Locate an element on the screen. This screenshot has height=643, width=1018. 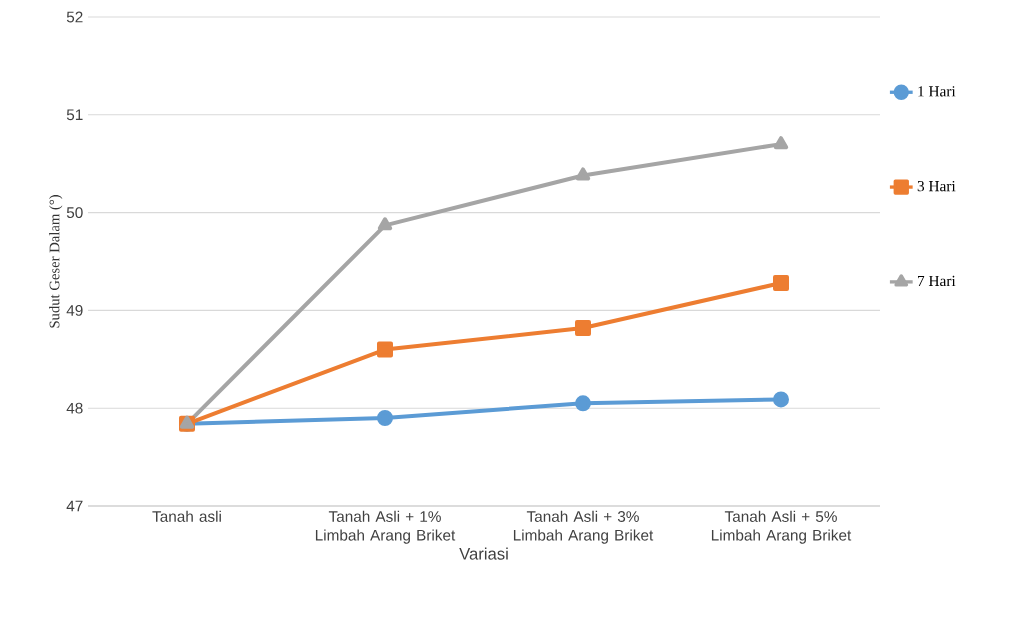
y-tick-label: 50 is located at coordinates (74, 213).